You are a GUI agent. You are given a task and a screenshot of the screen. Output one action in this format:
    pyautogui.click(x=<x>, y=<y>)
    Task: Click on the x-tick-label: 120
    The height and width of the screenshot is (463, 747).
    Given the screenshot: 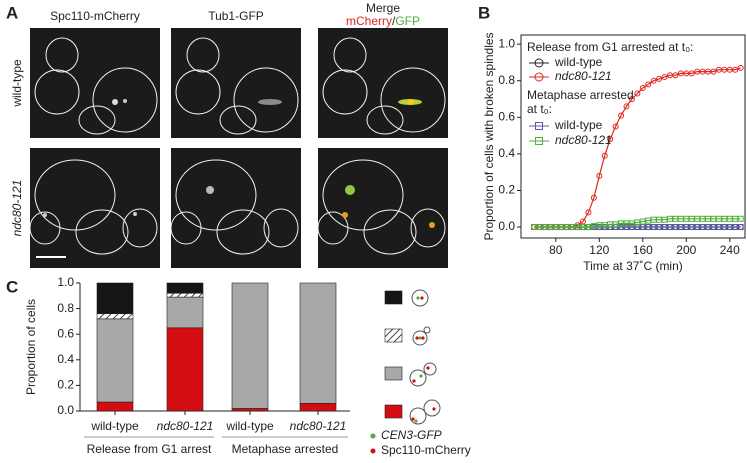 What is the action you would take?
    pyautogui.click(x=599, y=250)
    